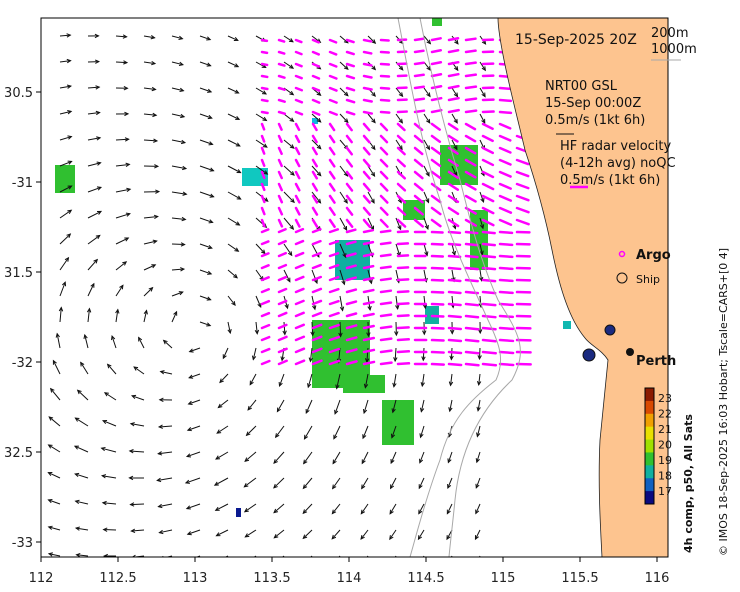  What do you see at coordinates (41, 578) in the screenshot?
I see `x-tick-label: 112` at bounding box center [41, 578].